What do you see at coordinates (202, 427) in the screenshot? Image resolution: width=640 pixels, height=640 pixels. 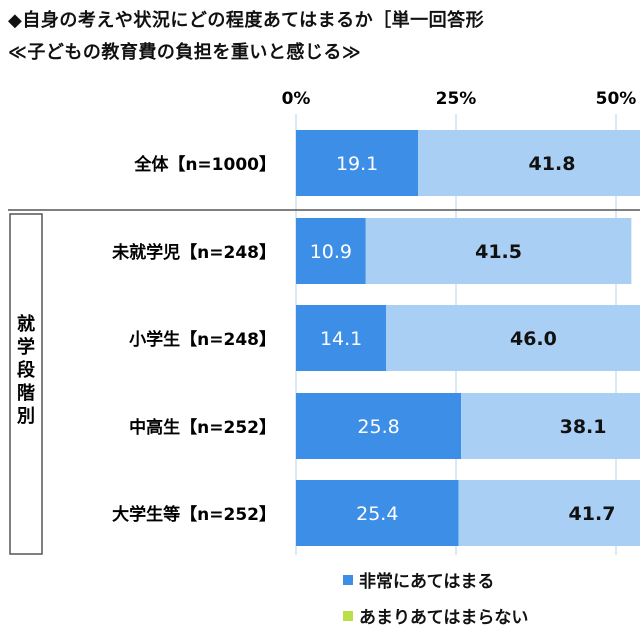 I see `category-label: 中高生【n=252】` at bounding box center [202, 427].